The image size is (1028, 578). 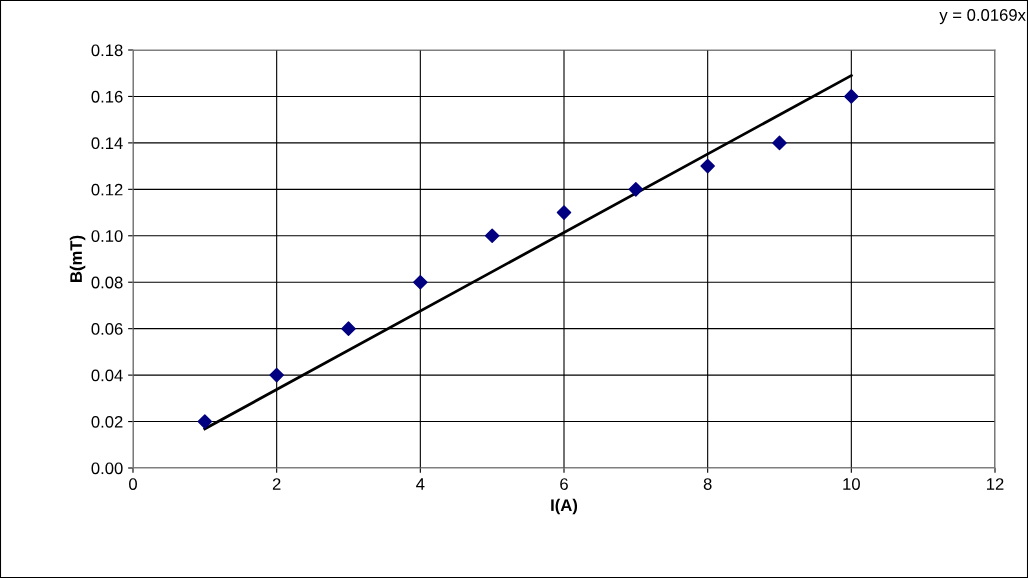 What do you see at coordinates (107, 375) in the screenshot?
I see `y-tick-label: 0.04` at bounding box center [107, 375].